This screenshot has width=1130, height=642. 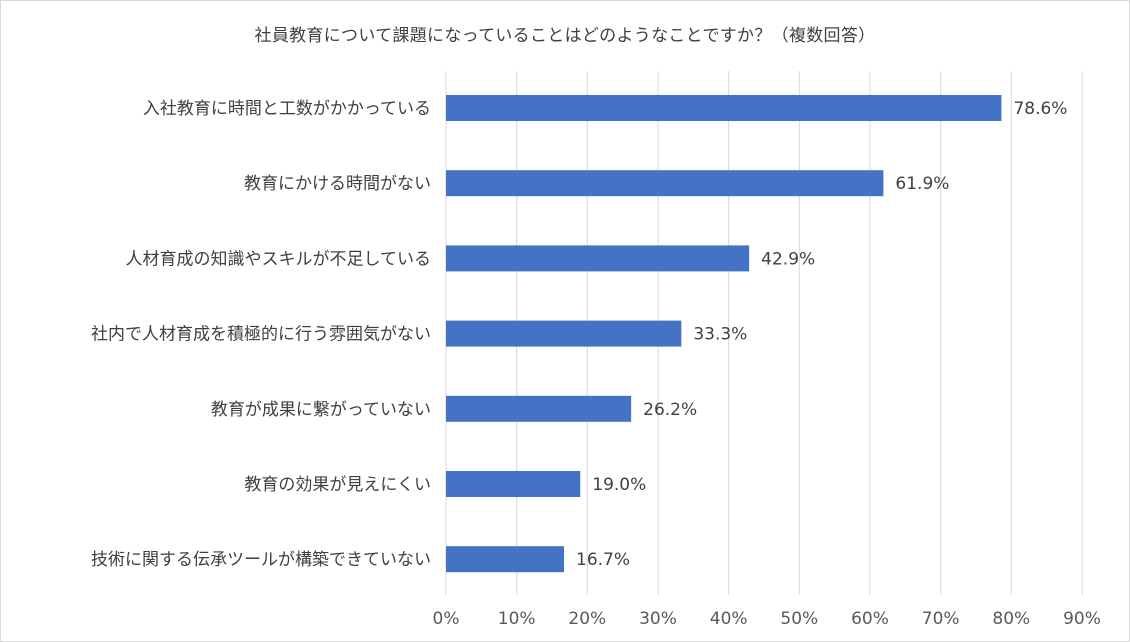 What do you see at coordinates (1040, 109) in the screenshot?
I see `data-label: 78.6%` at bounding box center [1040, 109].